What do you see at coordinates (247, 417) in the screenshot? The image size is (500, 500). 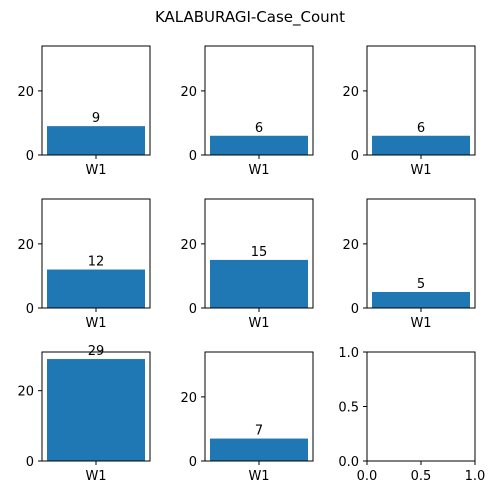 I see `subplot-8: 7 0 20 W1` at bounding box center [247, 417].